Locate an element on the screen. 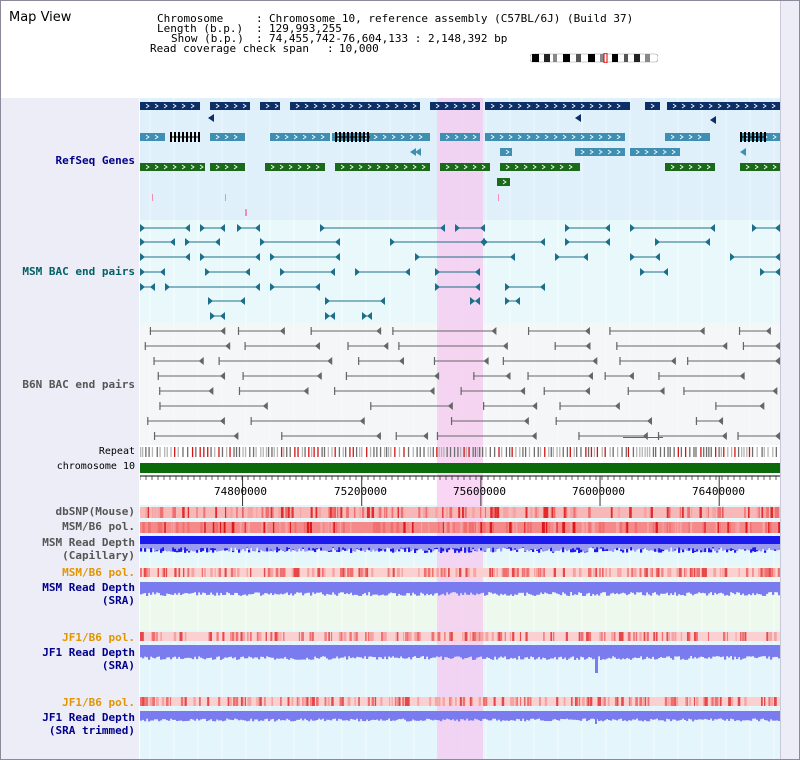 Image resolution: width=800 pixels, height=760 pixels. scroll-gutter is located at coordinates (790, 380).